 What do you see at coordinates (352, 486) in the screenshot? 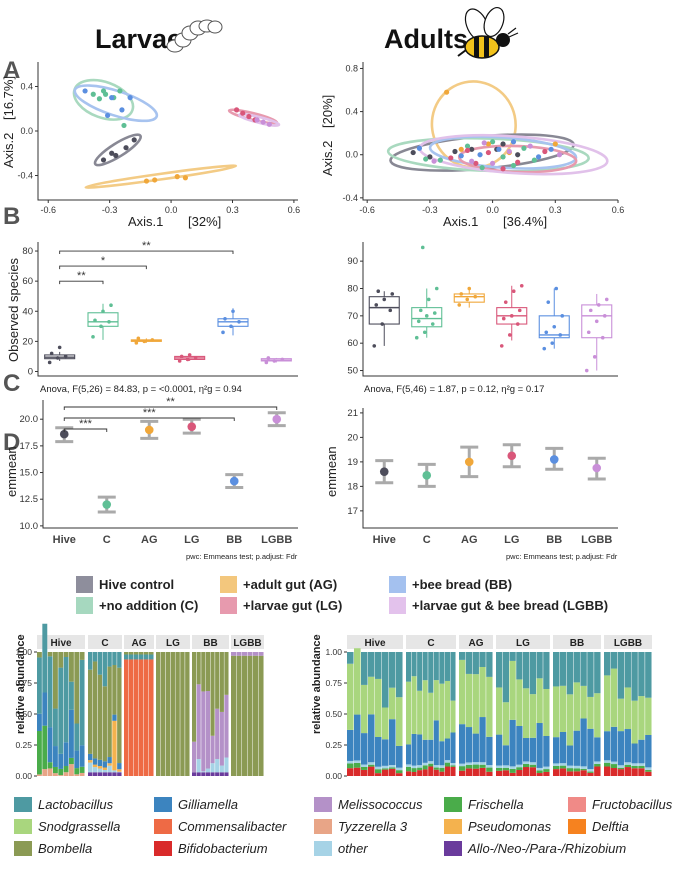
I see `y-tick-label: 18` at bounding box center [352, 486].